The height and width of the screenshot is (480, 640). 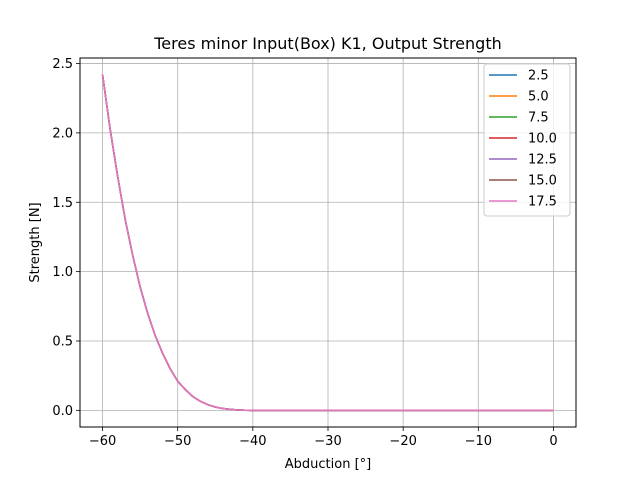 What do you see at coordinates (542, 139) in the screenshot?
I see `legend-label: 10.0` at bounding box center [542, 139].